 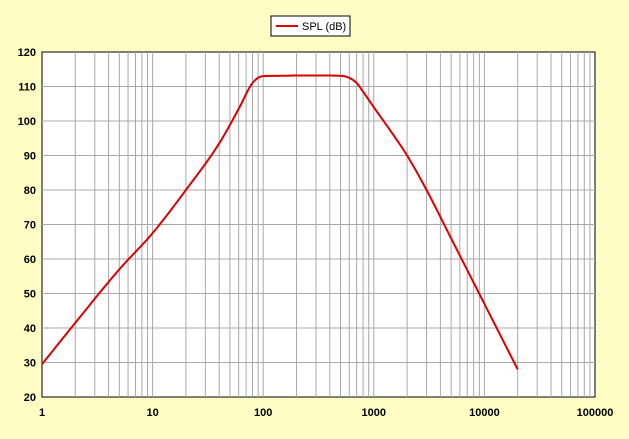 What do you see at coordinates (595, 413) in the screenshot?
I see `x-tick-label: 100000` at bounding box center [595, 413].